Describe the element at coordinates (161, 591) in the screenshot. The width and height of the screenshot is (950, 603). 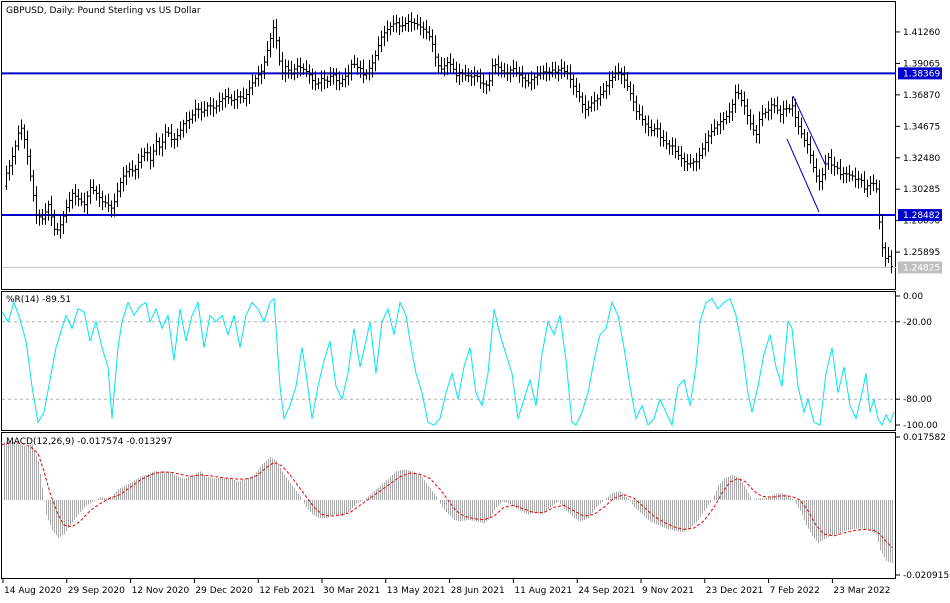
I see `x-tick-label: 12 Nov 2020` at that location.